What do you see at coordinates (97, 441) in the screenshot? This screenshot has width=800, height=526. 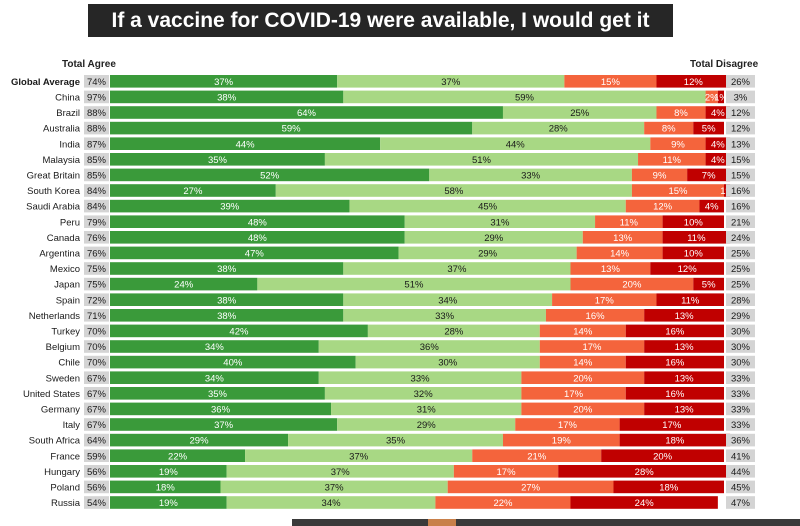 I see `total-agree-value: 64%` at bounding box center [97, 441].